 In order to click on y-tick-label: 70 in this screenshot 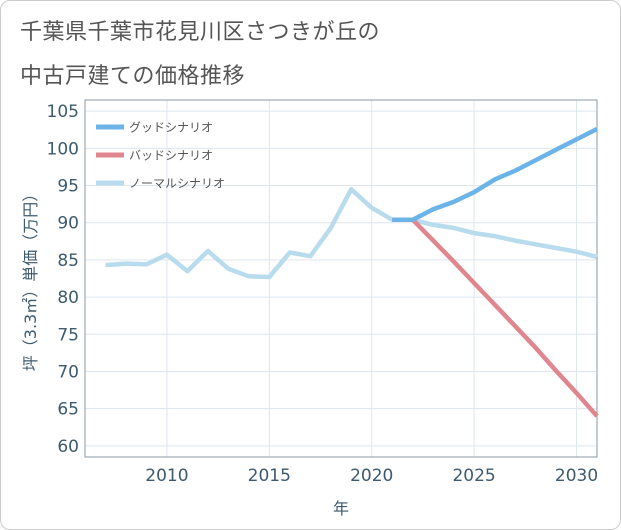, I will do `click(68, 372)`.